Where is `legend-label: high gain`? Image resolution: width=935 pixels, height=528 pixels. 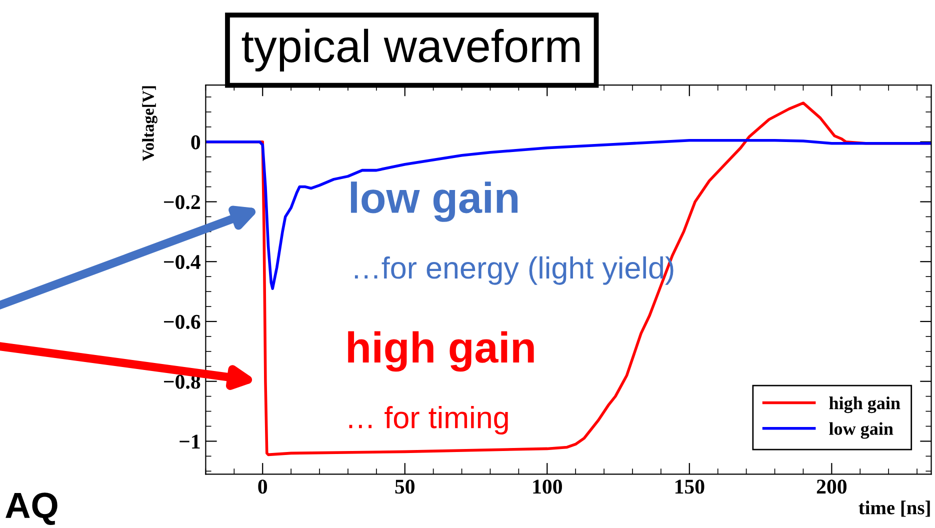 legend-label: high gain is located at coordinates (864, 405).